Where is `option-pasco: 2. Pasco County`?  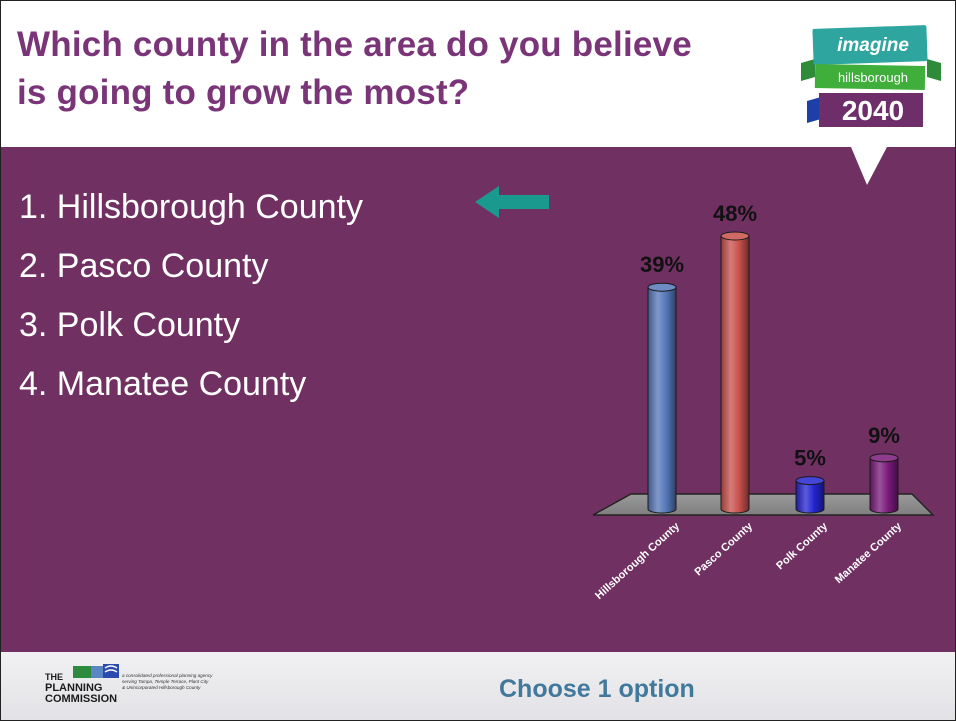 option-pasco: 2. Pasco County is located at coordinates (144, 266).